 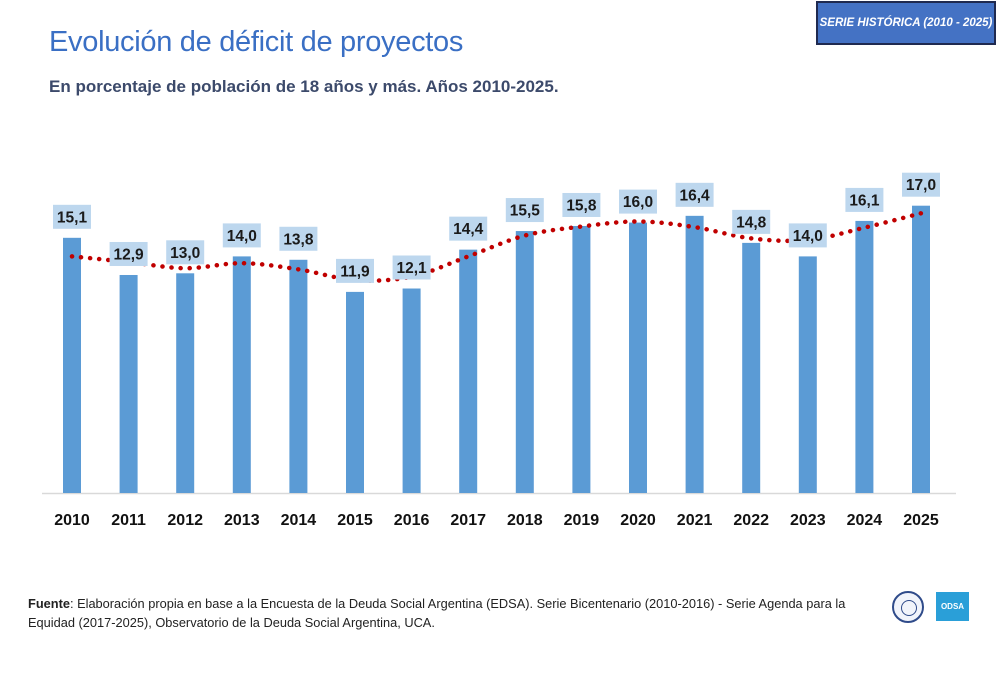 I want to click on data-label: 16,1, so click(x=864, y=200).